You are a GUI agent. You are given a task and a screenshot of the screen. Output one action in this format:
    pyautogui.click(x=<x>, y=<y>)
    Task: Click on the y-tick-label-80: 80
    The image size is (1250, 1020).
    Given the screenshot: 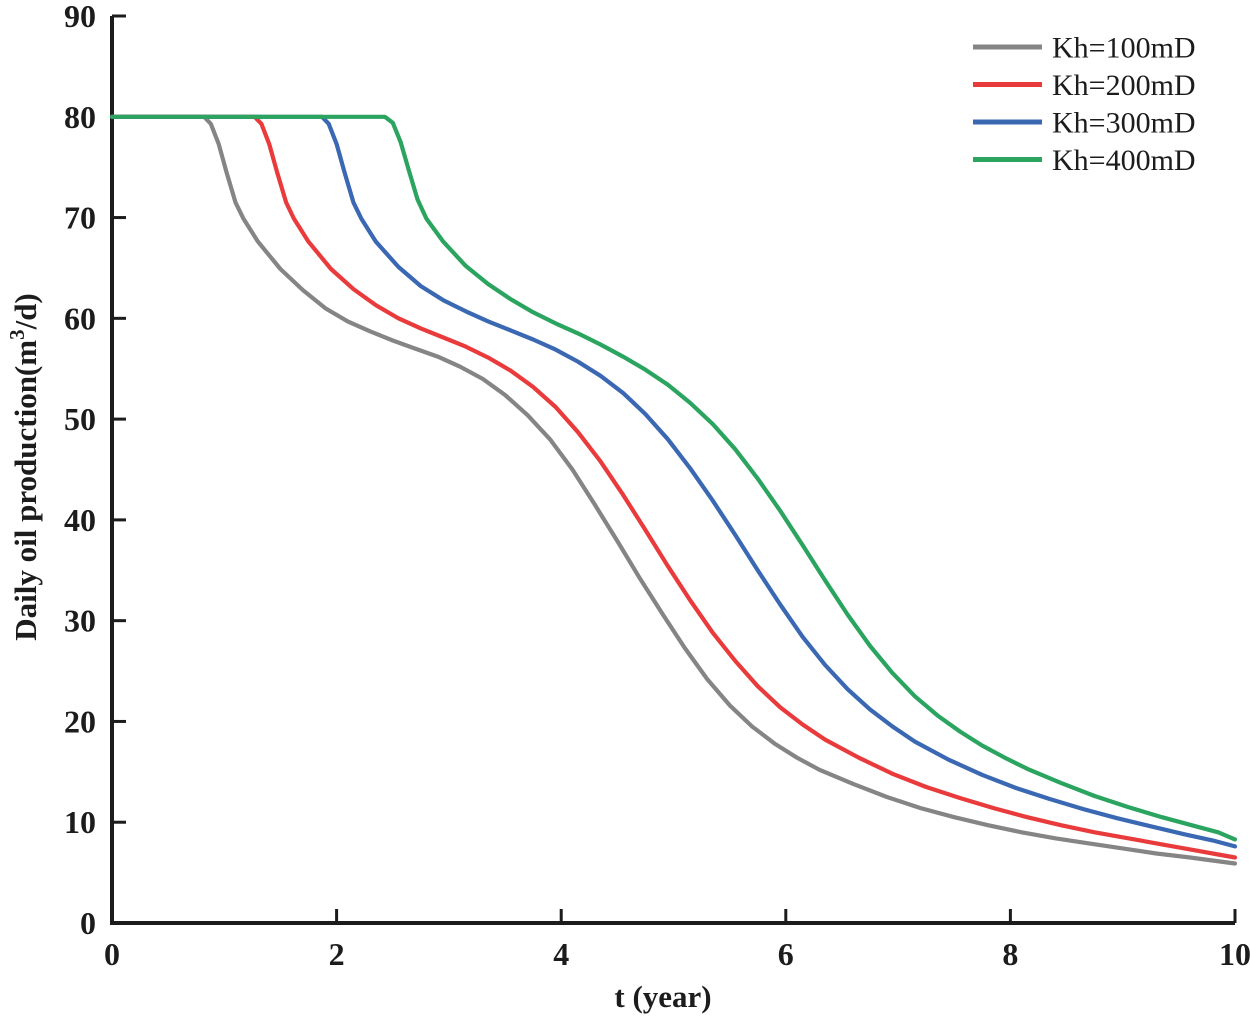 What is the action you would take?
    pyautogui.click(x=80, y=117)
    